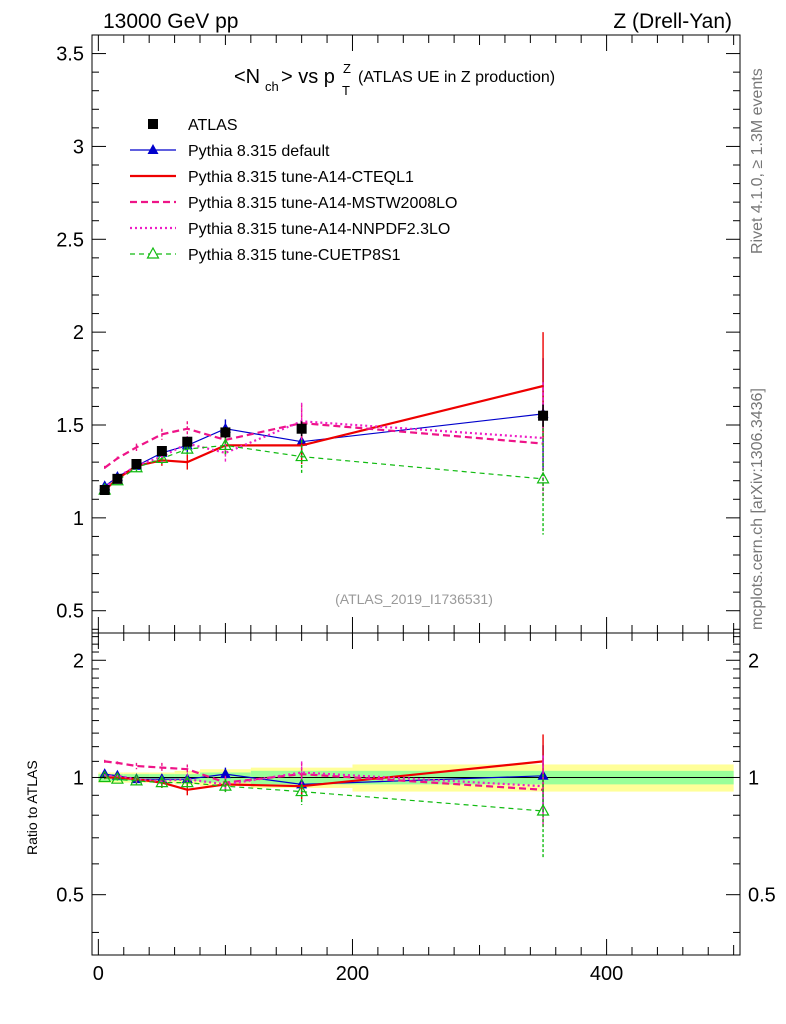 The width and height of the screenshot is (786, 1024). What do you see at coordinates (324, 779) in the screenshot?
I see `ratio-mc4-line` at bounding box center [324, 779].